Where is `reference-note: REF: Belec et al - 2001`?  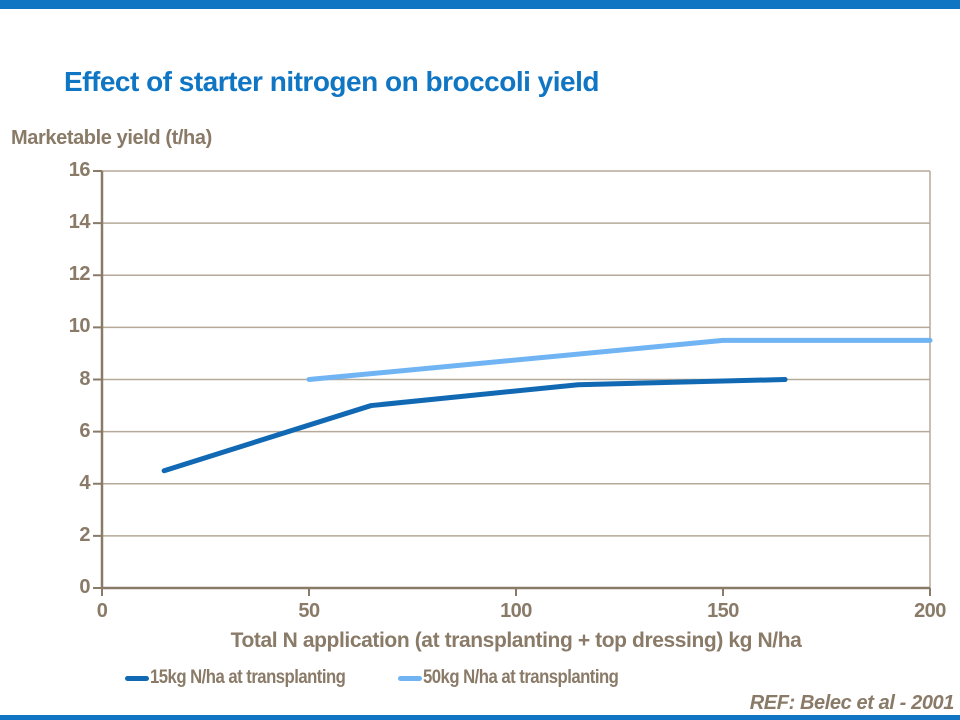
reference-note: REF: Belec et al - 2001 is located at coordinates (852, 703).